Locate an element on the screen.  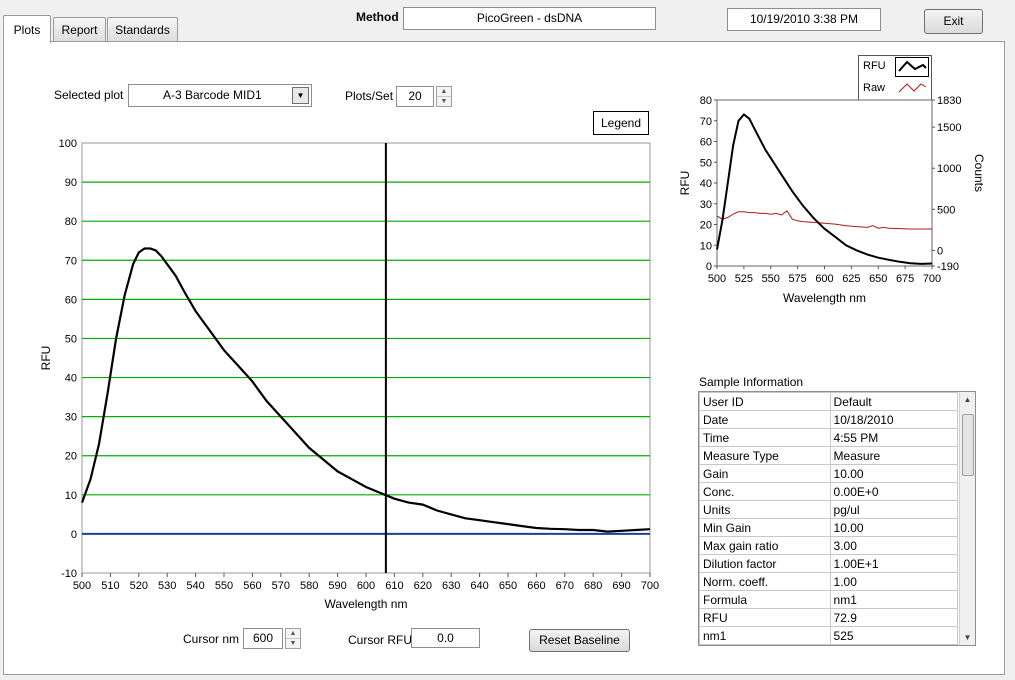
legend-raw-swatch is located at coordinates (912, 88).